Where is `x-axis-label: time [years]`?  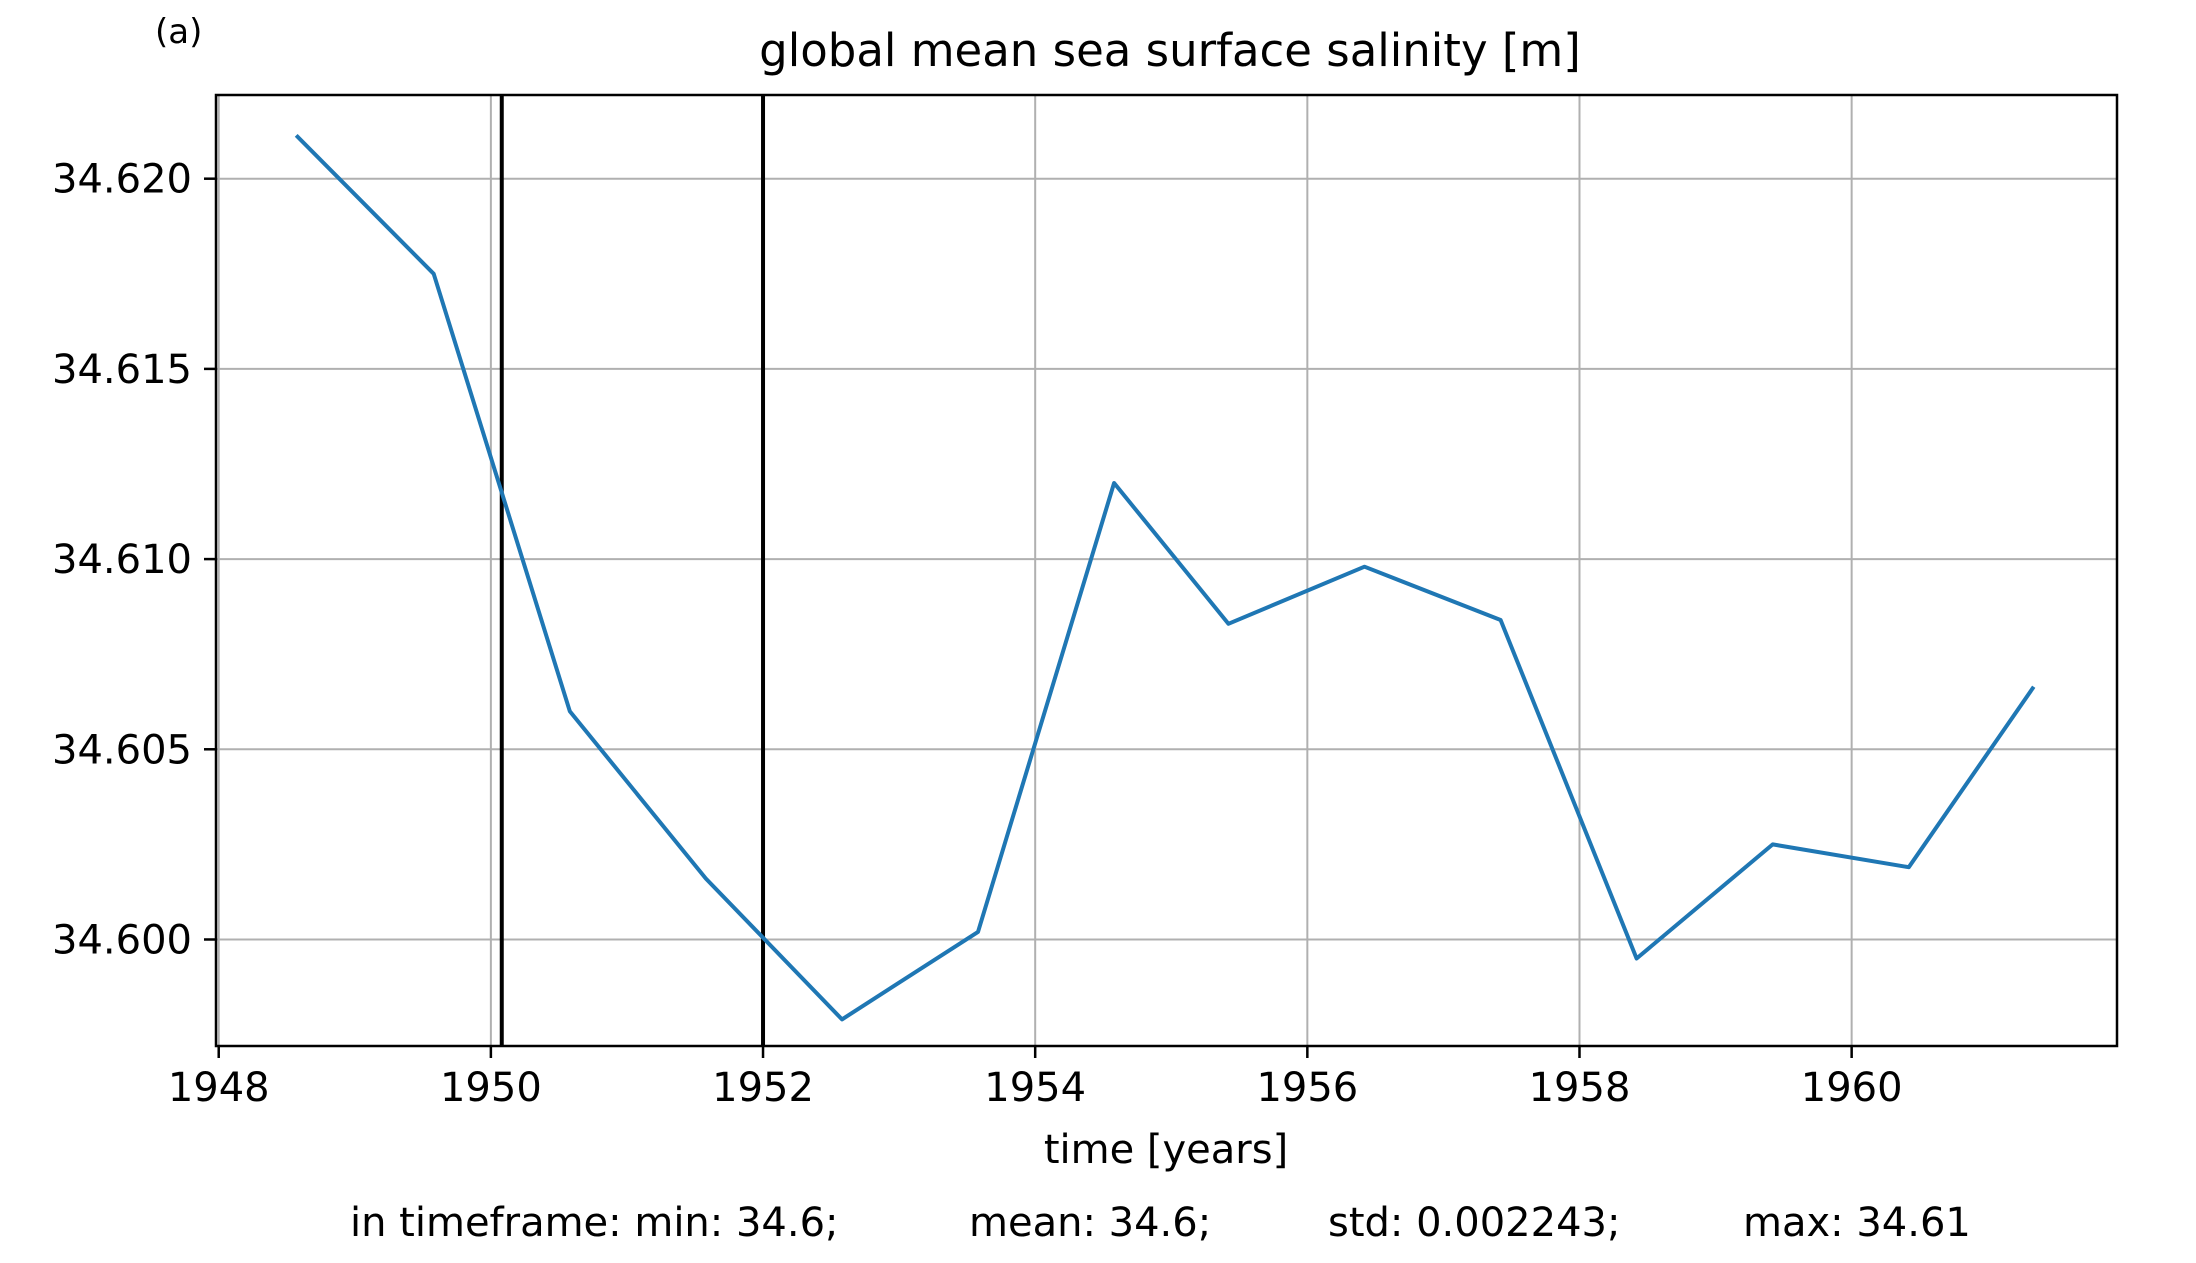
x-axis-label: time [years] is located at coordinates (1166, 1150).